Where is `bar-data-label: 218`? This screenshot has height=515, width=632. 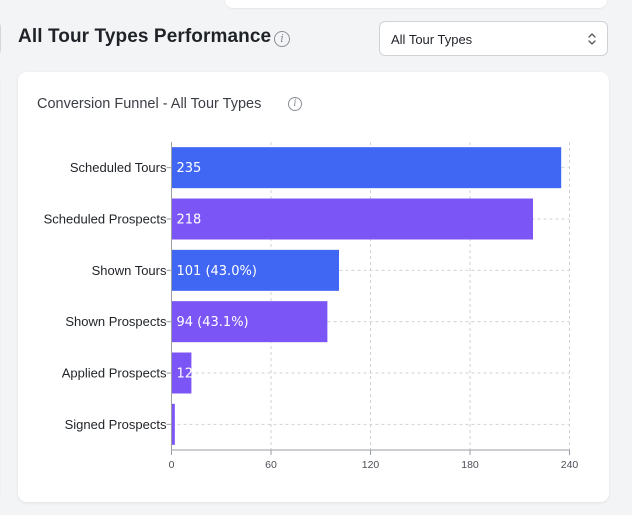
bar-data-label: 218 is located at coordinates (189, 220).